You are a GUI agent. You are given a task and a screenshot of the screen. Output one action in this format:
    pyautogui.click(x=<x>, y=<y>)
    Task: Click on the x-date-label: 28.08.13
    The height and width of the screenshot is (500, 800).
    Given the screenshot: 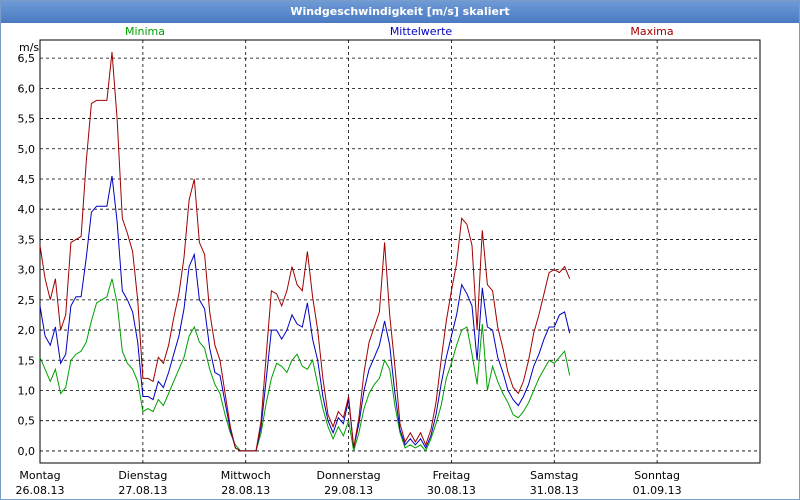 What is the action you would take?
    pyautogui.click(x=245, y=490)
    